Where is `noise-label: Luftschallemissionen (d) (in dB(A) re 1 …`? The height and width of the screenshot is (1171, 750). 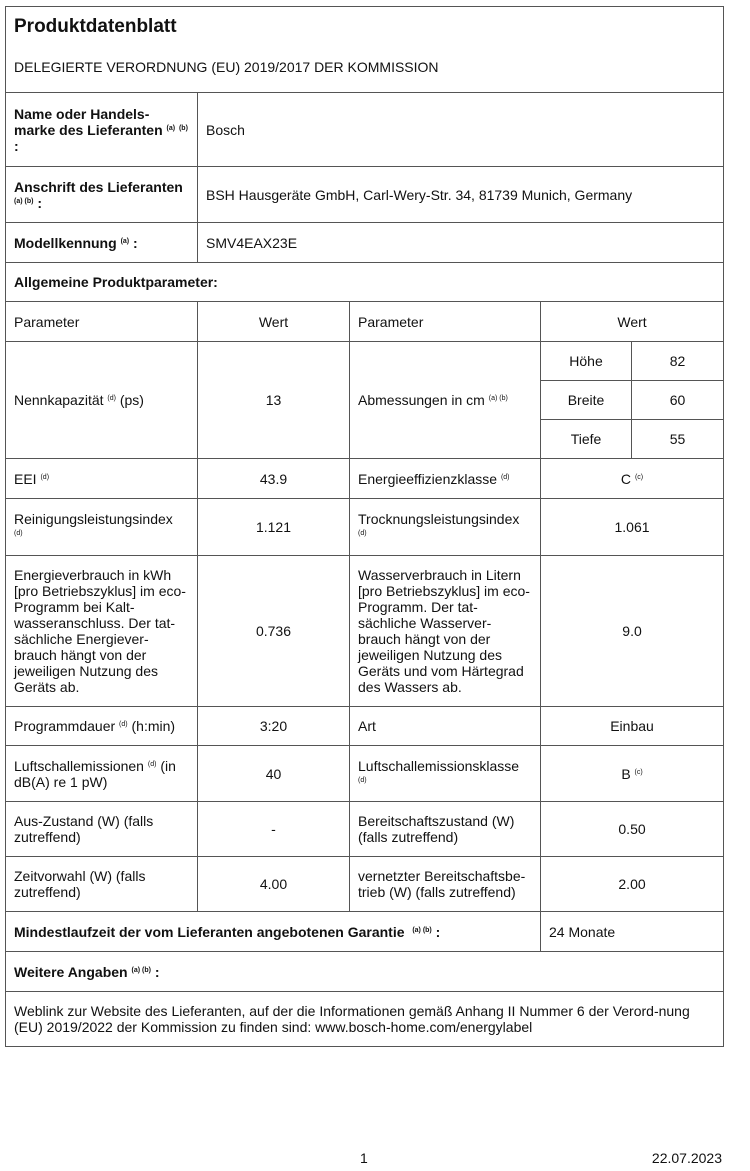
noise-label: Luftschallemissionen (d) (in dB(A) re 1 … is located at coordinates (101, 773).